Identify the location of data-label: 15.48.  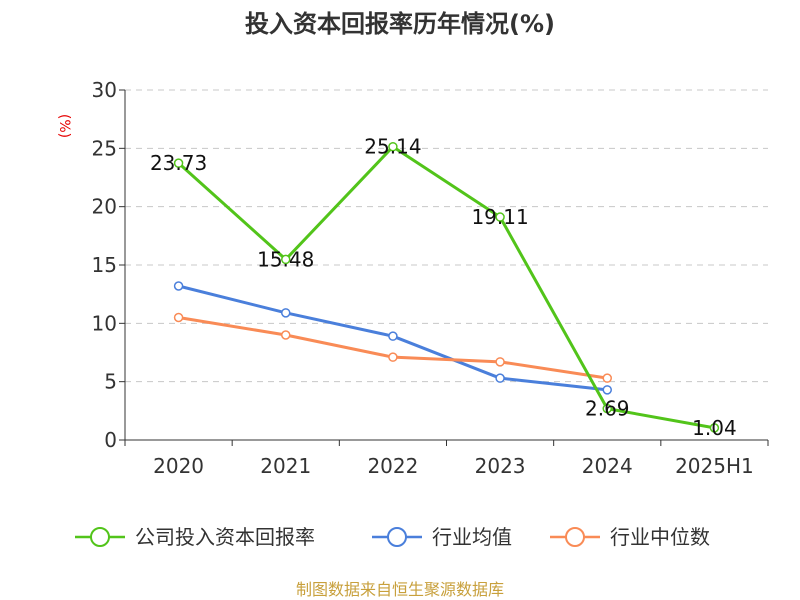
(285, 259).